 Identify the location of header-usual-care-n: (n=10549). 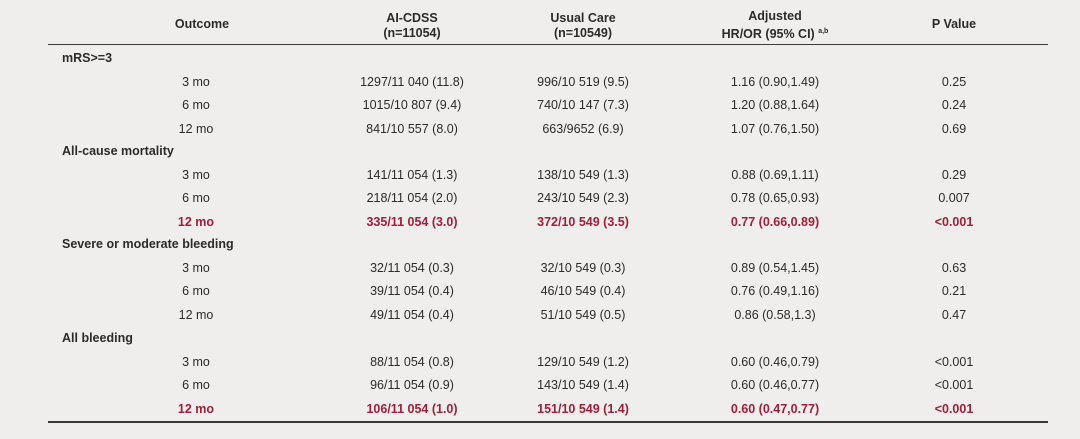
(583, 33).